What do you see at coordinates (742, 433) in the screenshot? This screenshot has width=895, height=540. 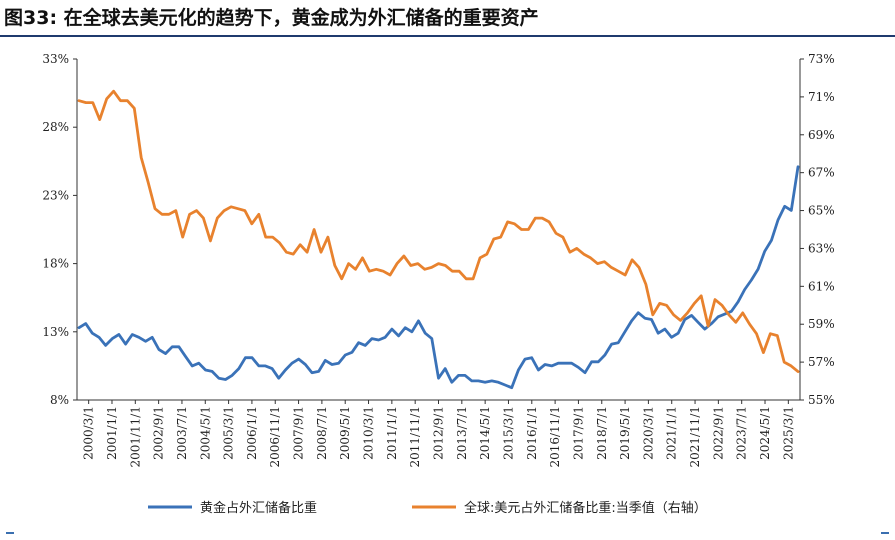 I see `x-tick-label: 2023/7/1` at bounding box center [742, 433].